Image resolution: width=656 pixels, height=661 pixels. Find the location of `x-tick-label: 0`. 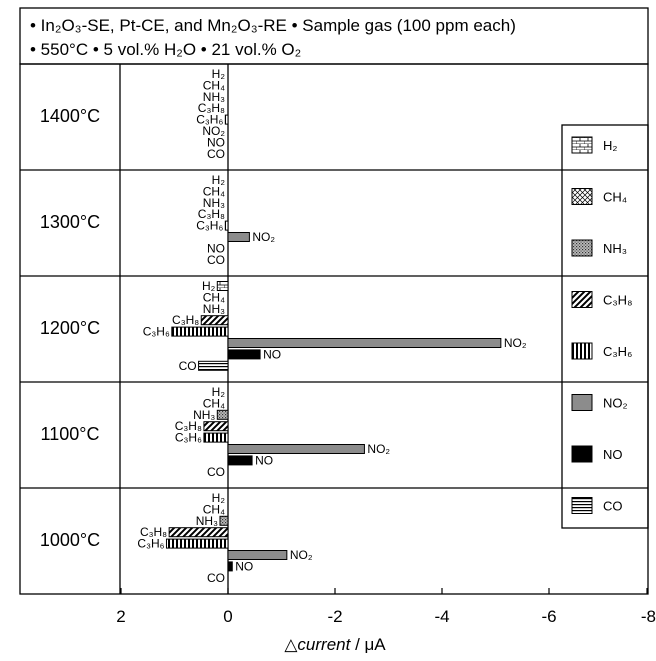

x-tick-label: 0 is located at coordinates (227, 616).